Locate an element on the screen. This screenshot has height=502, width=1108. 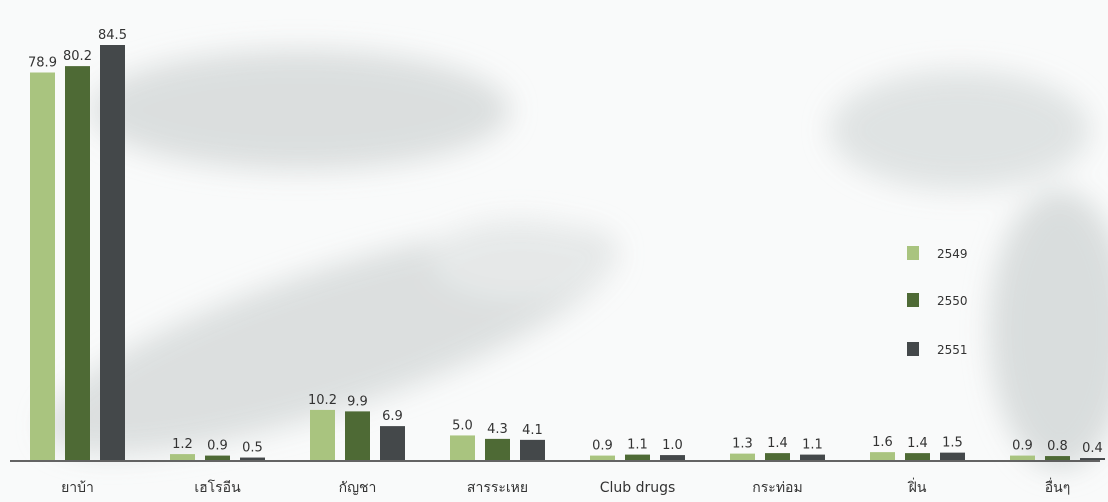
value-label: 10.2 is located at coordinates (322, 400).